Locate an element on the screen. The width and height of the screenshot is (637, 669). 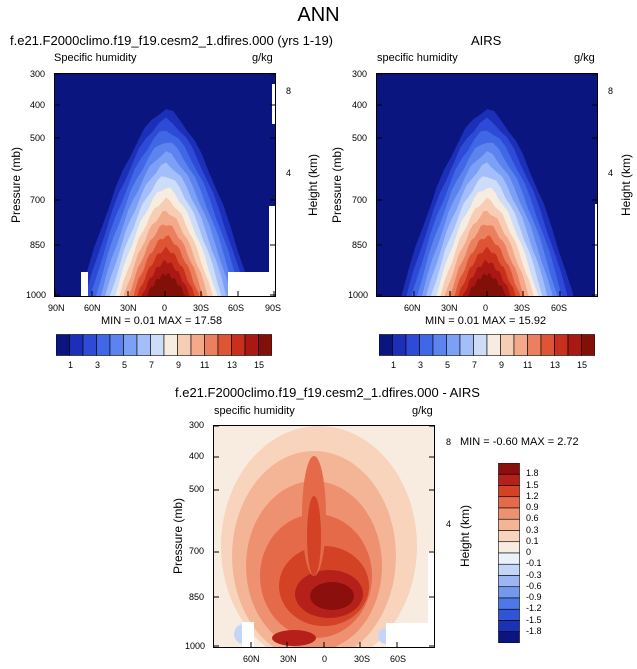
colorbar-2-label: 1 is located at coordinates (394, 365).